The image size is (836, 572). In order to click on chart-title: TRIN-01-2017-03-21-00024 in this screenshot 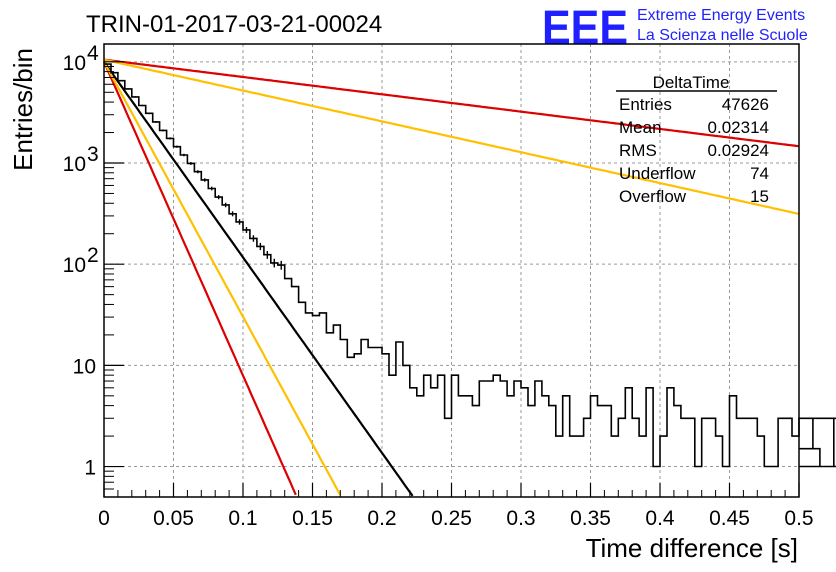, I will do `click(234, 24)`.